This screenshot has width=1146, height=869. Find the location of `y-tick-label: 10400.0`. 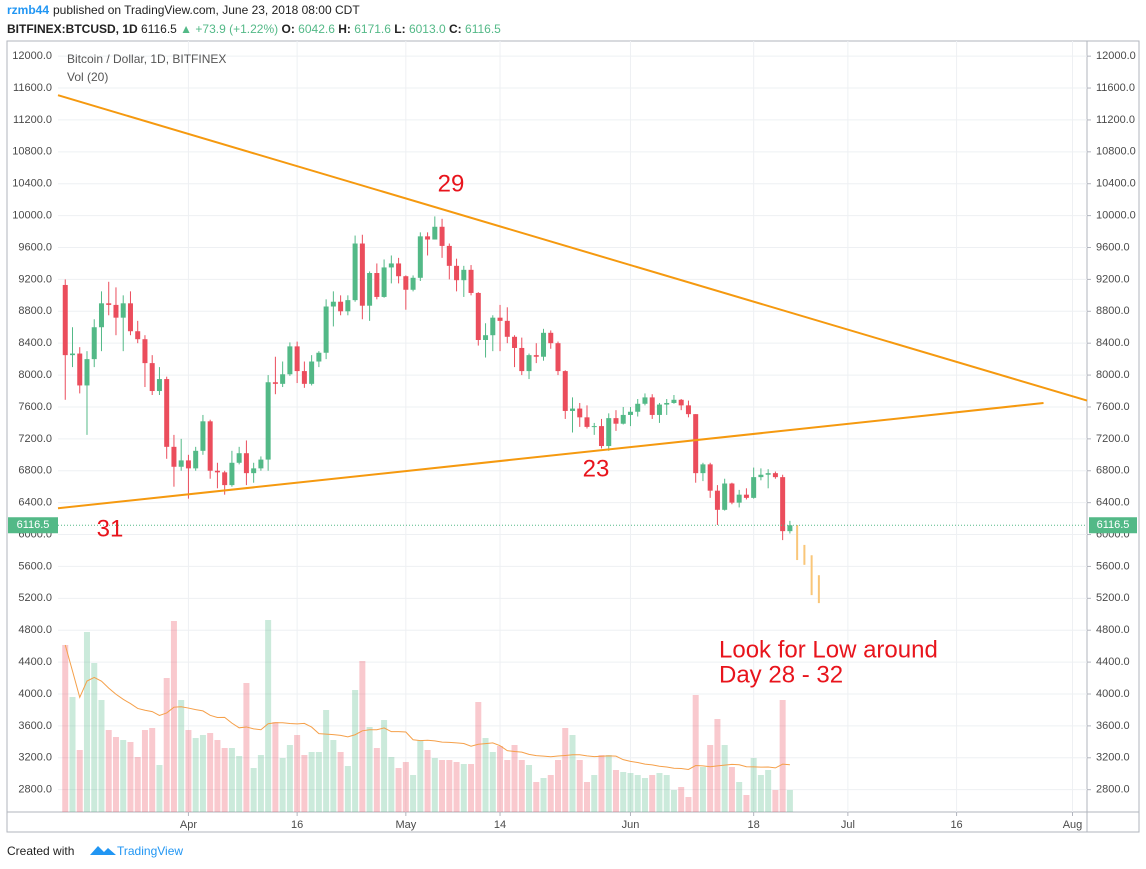

y-tick-label: 10400.0 is located at coordinates (32, 184).